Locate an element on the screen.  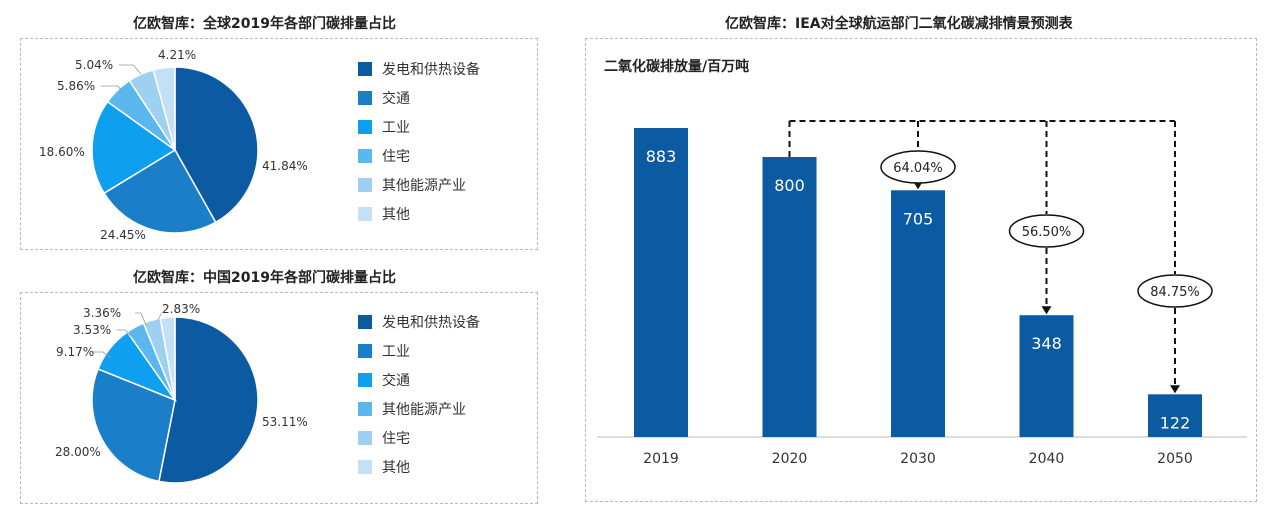
pie-value-label: 28.00% is located at coordinates (78, 452).